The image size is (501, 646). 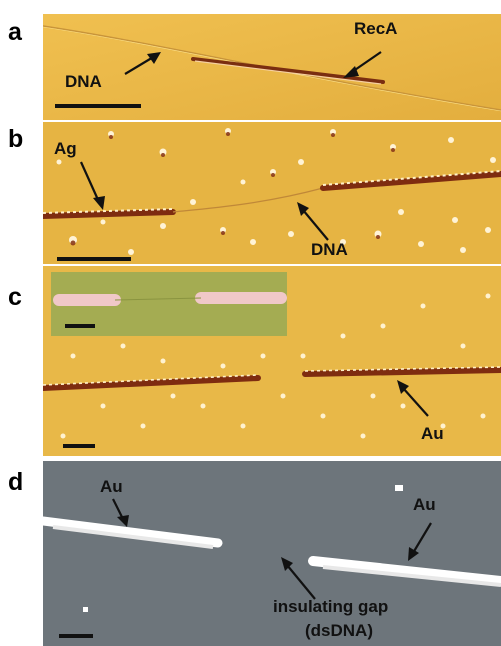 What do you see at coordinates (65, 148) in the screenshot?
I see `annotation-ag: Ag` at bounding box center [65, 148].